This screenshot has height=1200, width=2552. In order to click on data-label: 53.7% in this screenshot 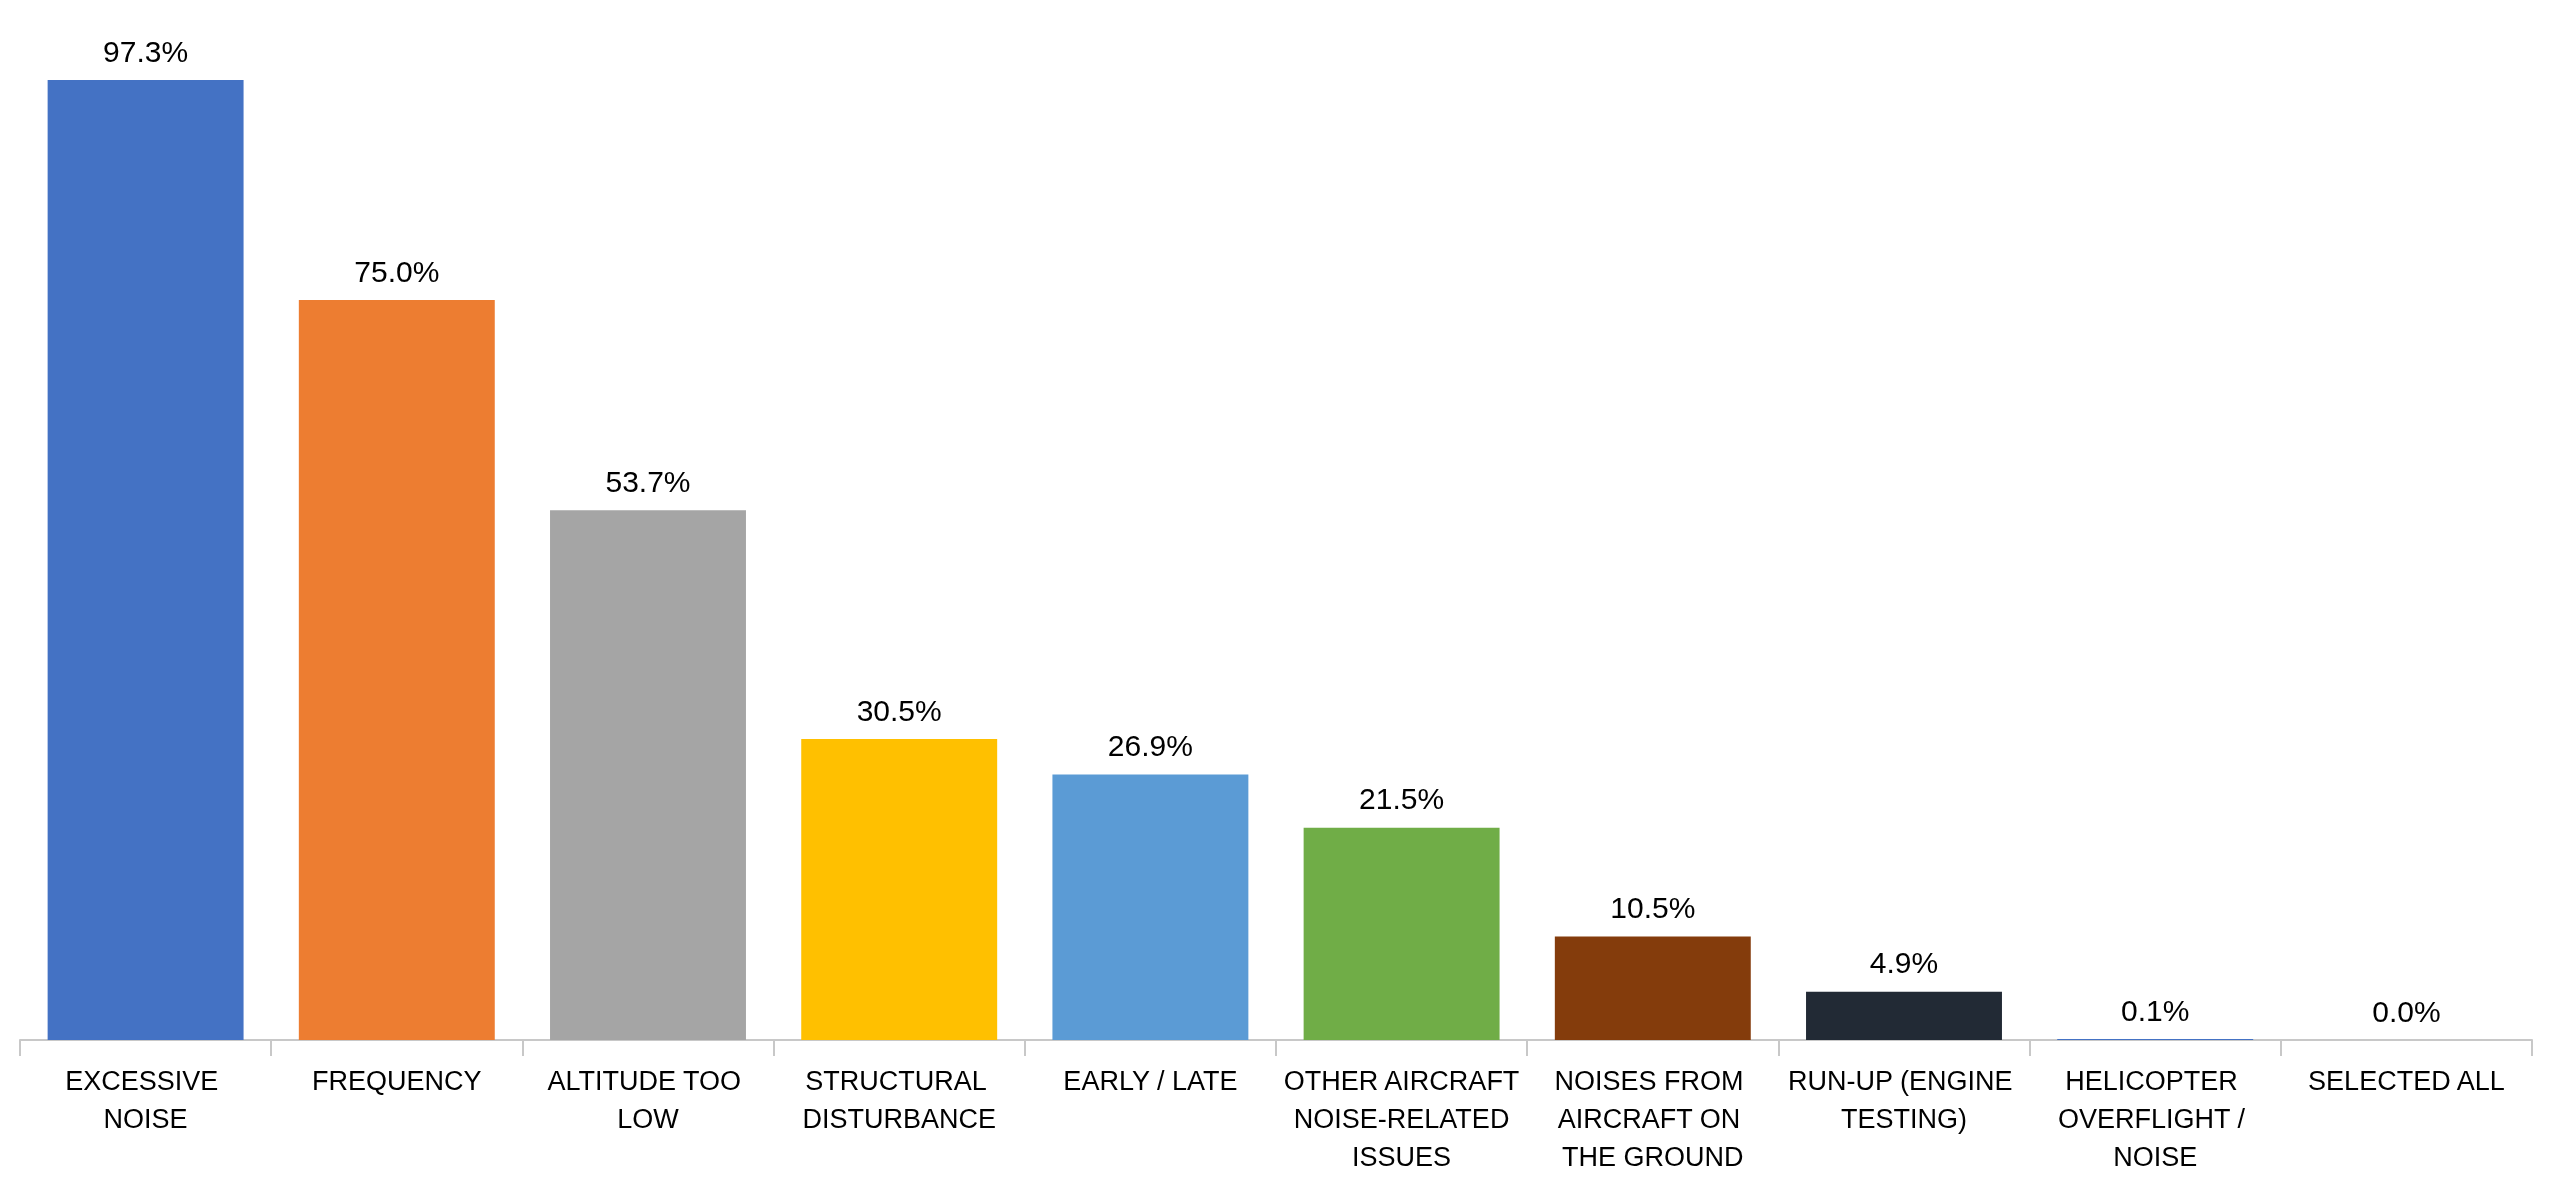, I will do `click(648, 481)`.